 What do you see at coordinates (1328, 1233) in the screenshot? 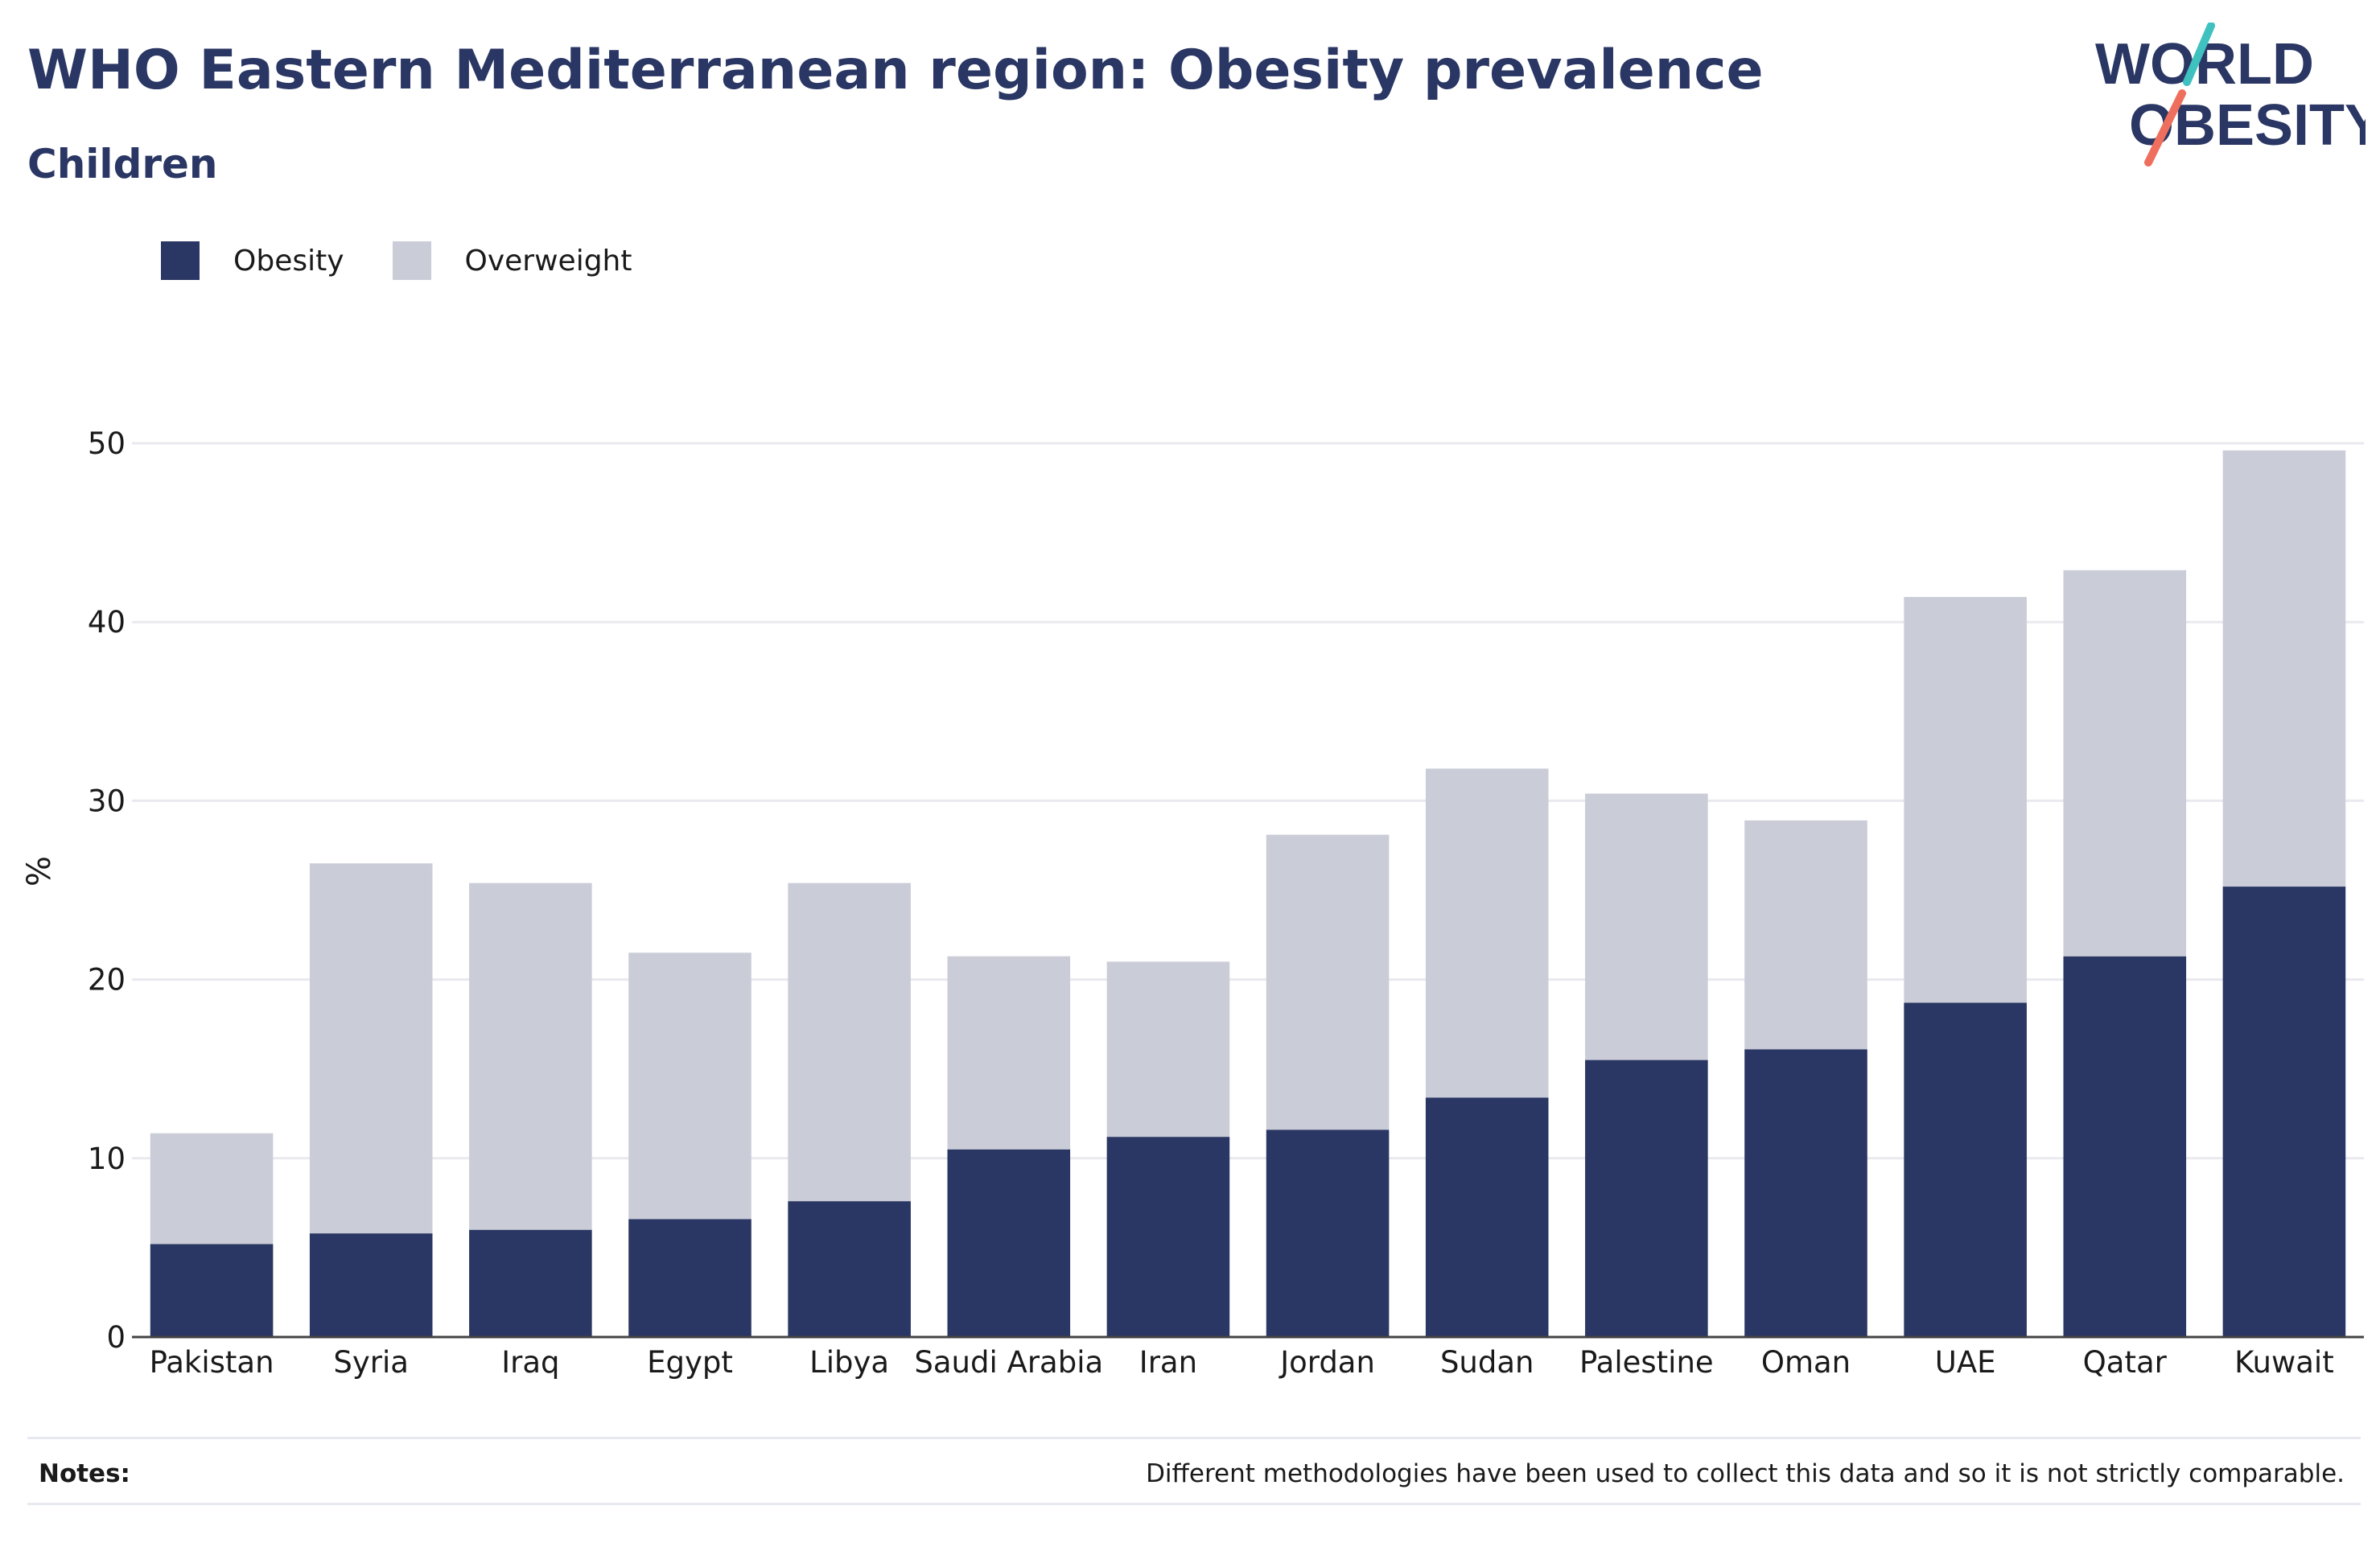
I see `bar-obesity-jordan` at bounding box center [1328, 1233].